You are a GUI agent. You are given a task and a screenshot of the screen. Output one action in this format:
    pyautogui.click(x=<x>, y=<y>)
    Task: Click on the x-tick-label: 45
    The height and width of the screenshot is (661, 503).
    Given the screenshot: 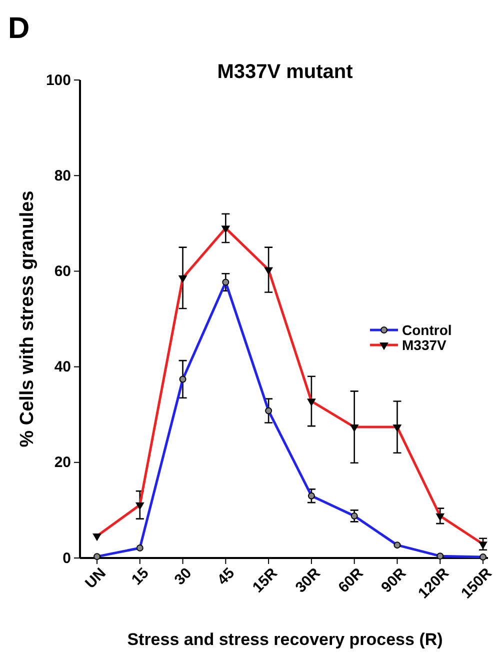 What is the action you would take?
    pyautogui.click(x=226, y=576)
    